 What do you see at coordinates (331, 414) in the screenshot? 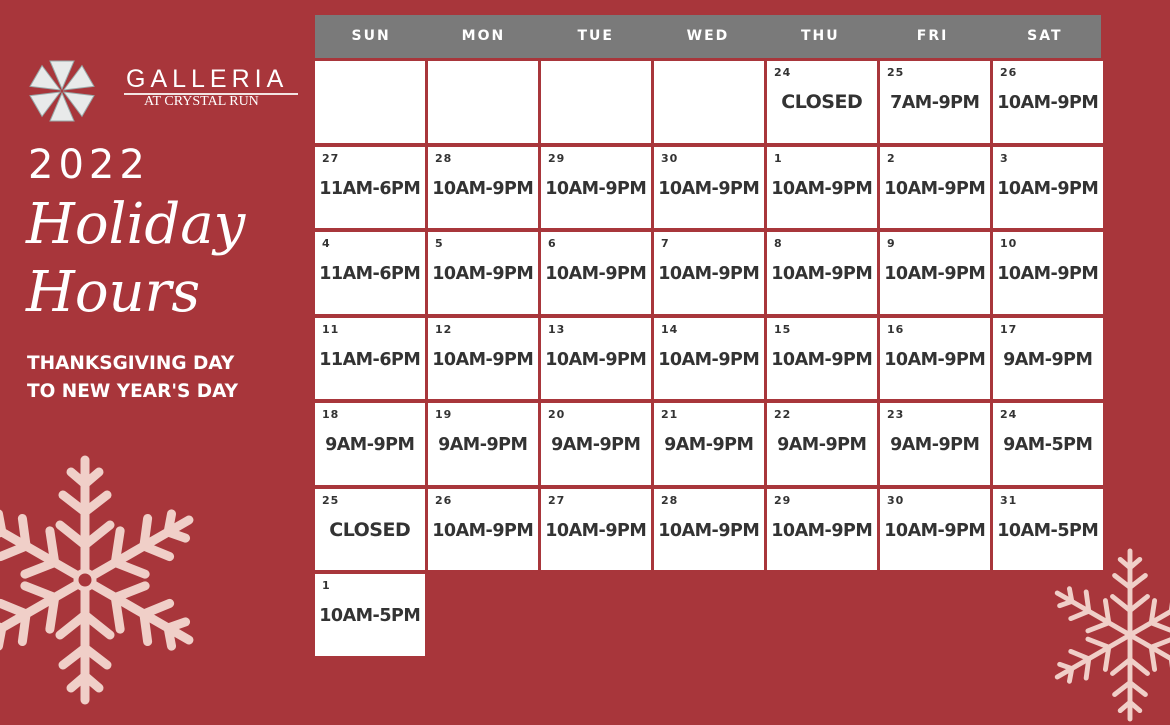
I see `day-number: 18` at bounding box center [331, 414].